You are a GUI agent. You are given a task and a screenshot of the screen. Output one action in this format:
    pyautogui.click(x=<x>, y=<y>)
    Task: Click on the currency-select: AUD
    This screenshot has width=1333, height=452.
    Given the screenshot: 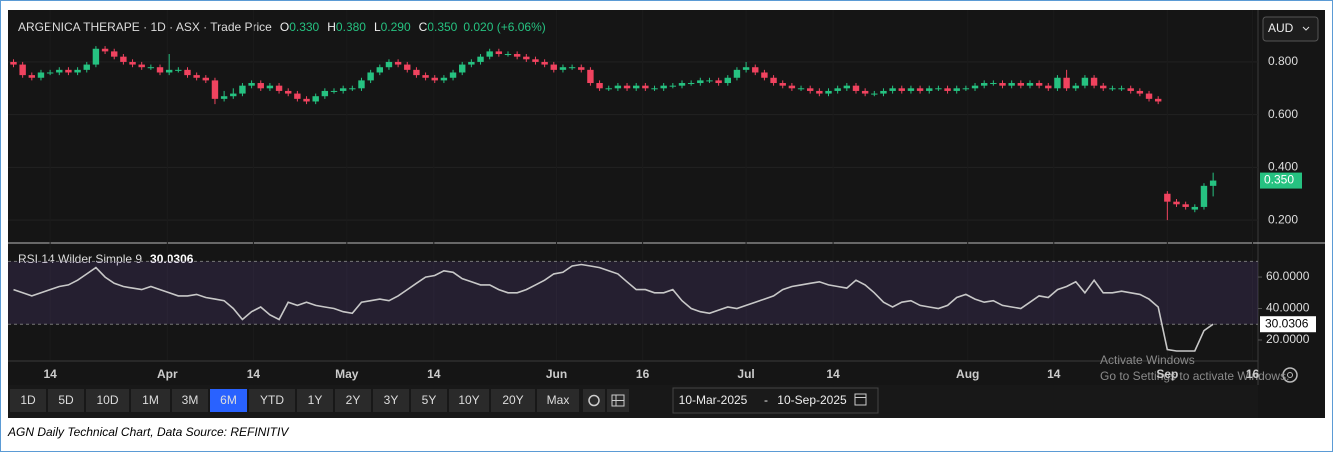 What is the action you would take?
    pyautogui.click(x=1290, y=29)
    